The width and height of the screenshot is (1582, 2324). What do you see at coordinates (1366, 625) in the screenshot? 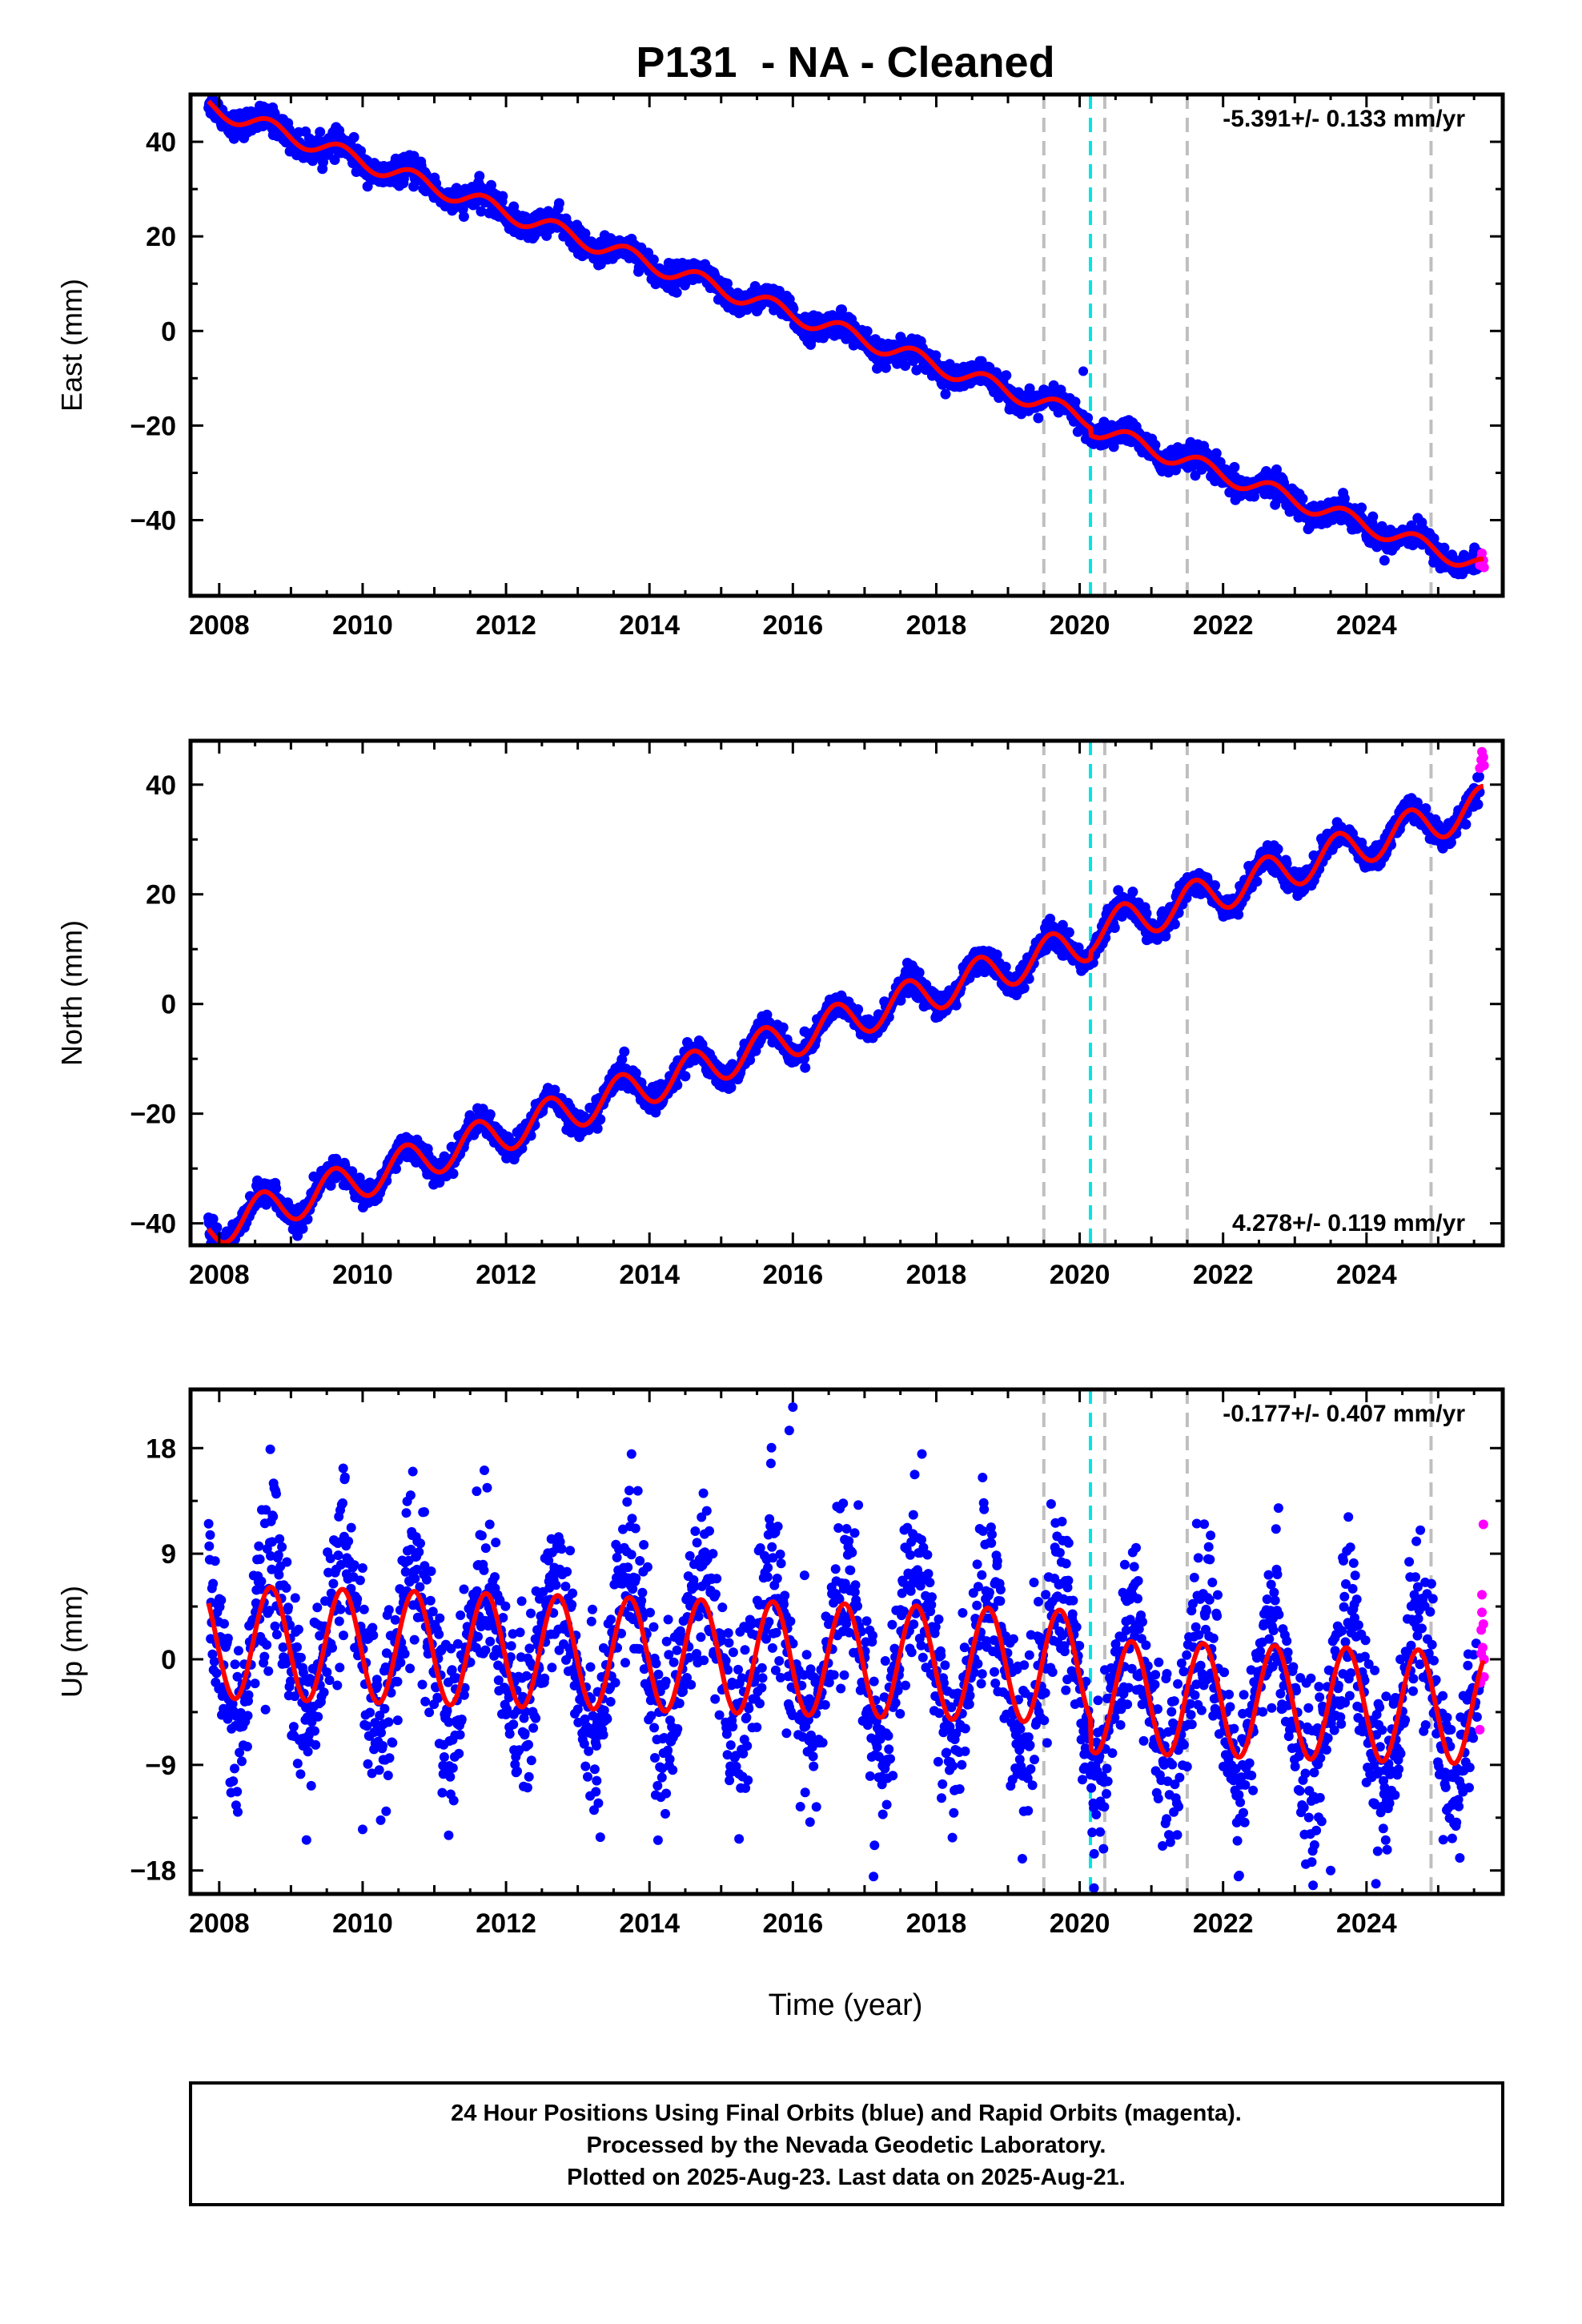
I see `x-tick-label: 2024` at bounding box center [1366, 625].